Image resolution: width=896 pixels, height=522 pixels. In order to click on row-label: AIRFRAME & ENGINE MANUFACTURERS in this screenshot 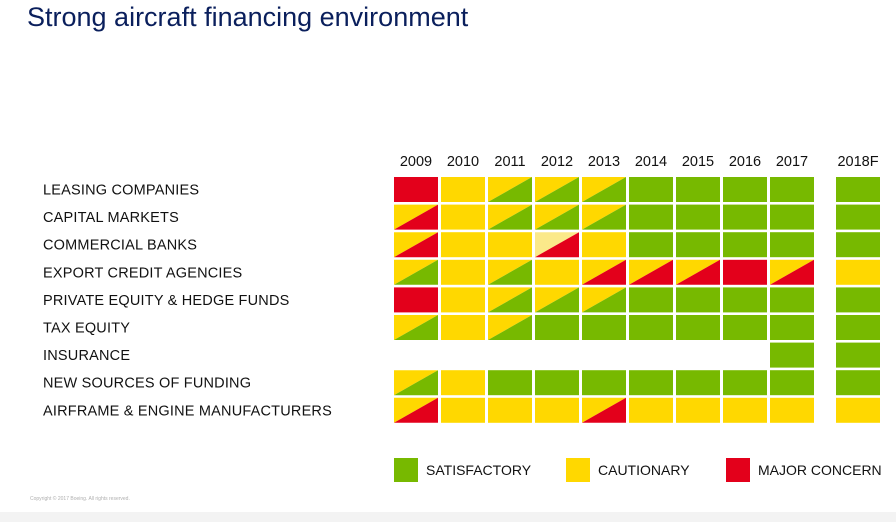, I will do `click(187, 411)`.